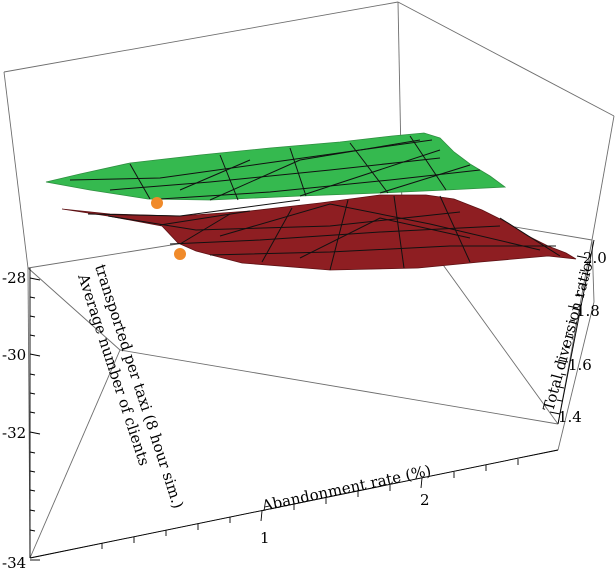 This screenshot has width=615, height=571. Describe the element at coordinates (595, 258) in the screenshot. I see `z-tick-label: 2.0` at that location.